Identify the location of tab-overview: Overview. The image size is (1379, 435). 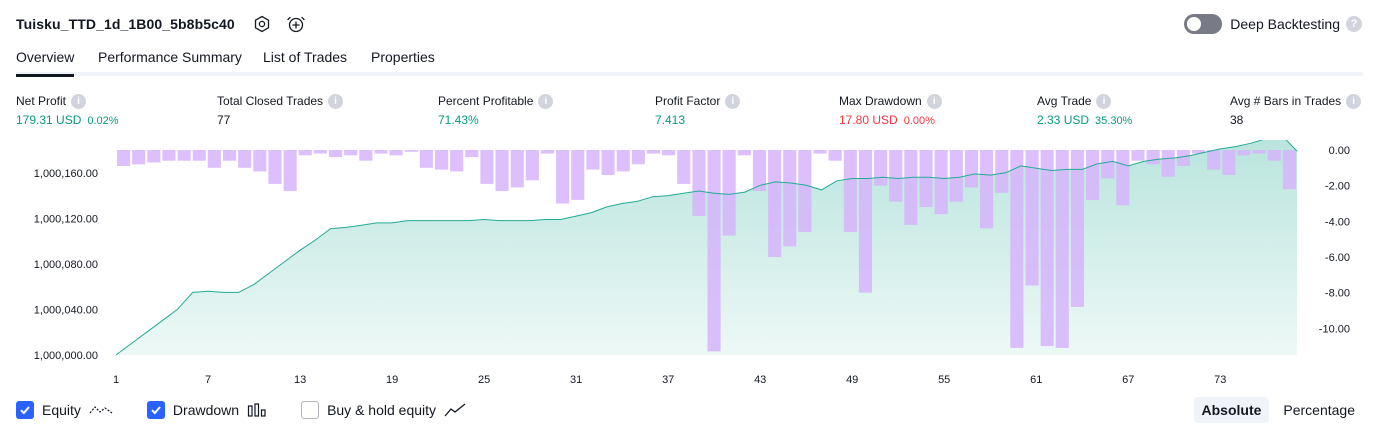
(45, 63).